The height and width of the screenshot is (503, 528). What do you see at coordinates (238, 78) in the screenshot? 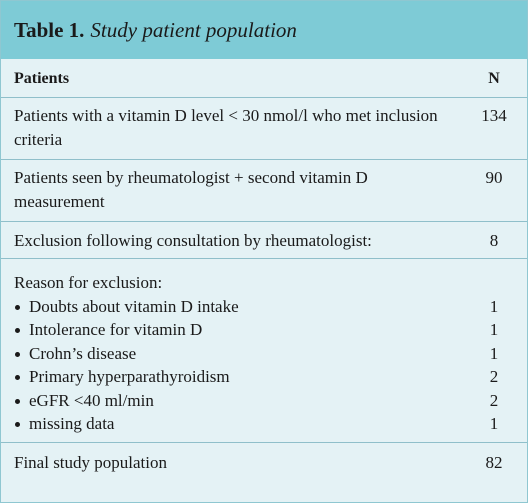
I see `header-cell: Patients` at bounding box center [238, 78].